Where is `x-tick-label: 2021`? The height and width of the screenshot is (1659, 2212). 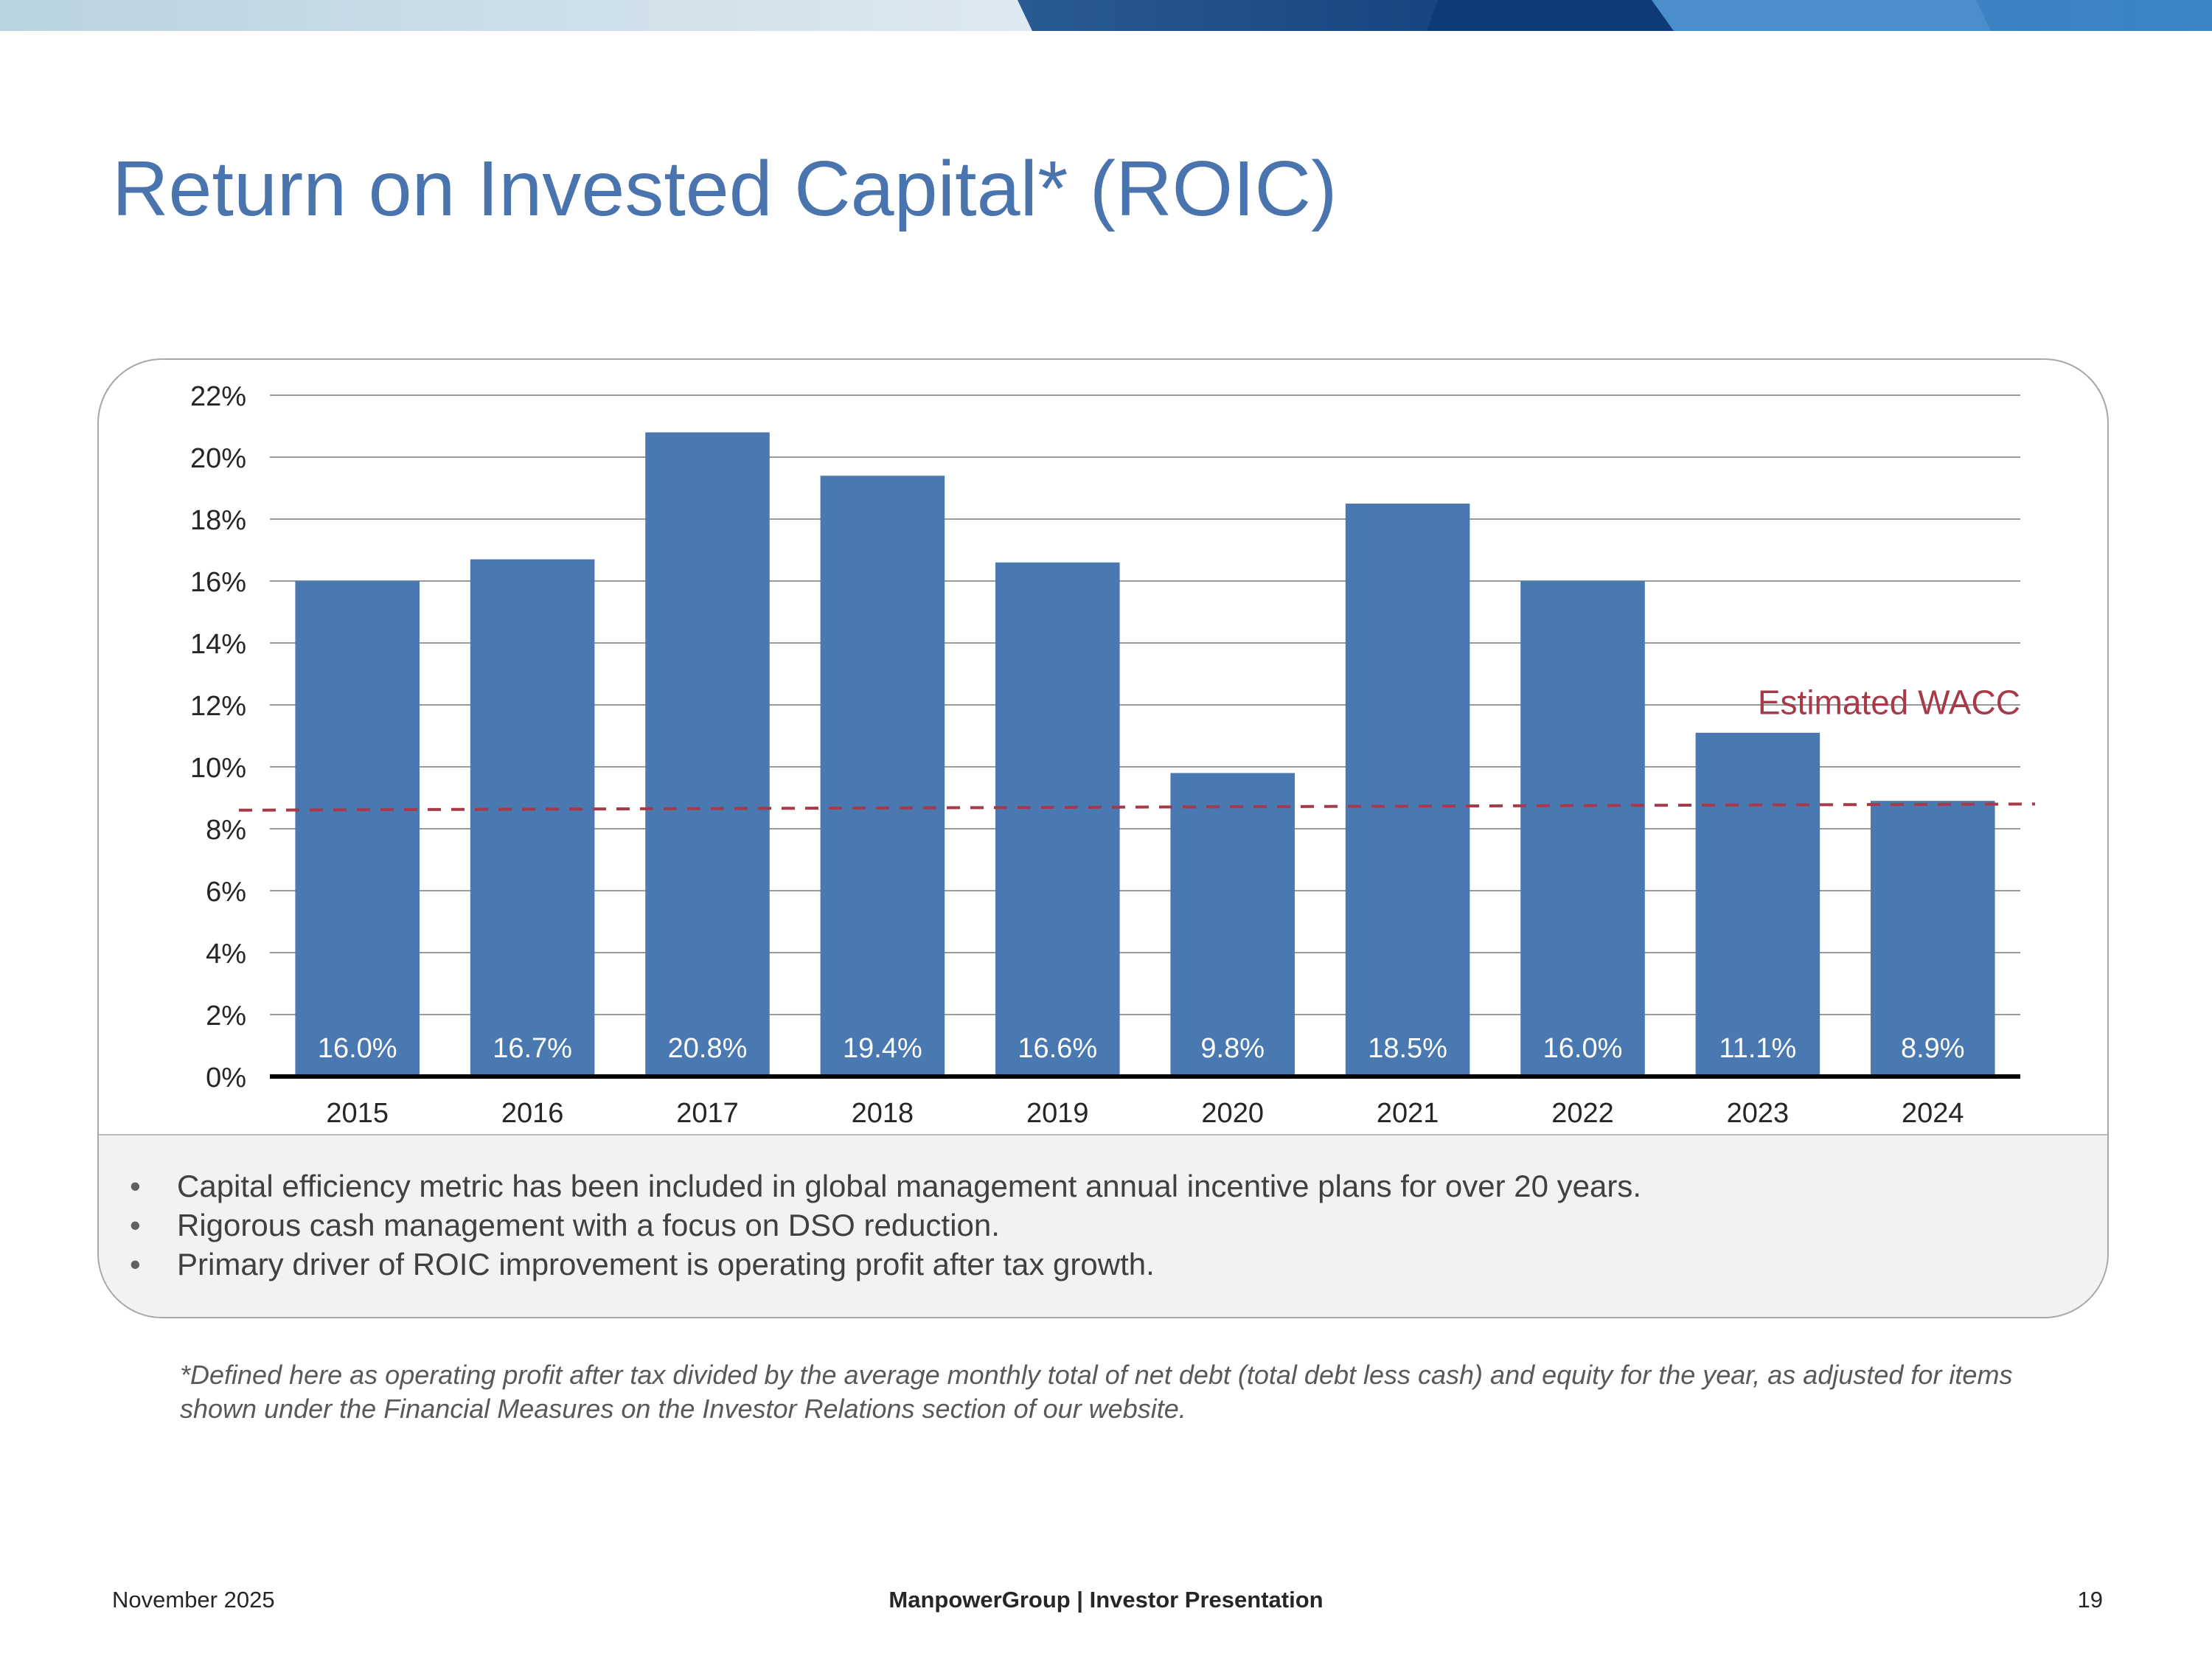 x-tick-label: 2021 is located at coordinates (1408, 1113).